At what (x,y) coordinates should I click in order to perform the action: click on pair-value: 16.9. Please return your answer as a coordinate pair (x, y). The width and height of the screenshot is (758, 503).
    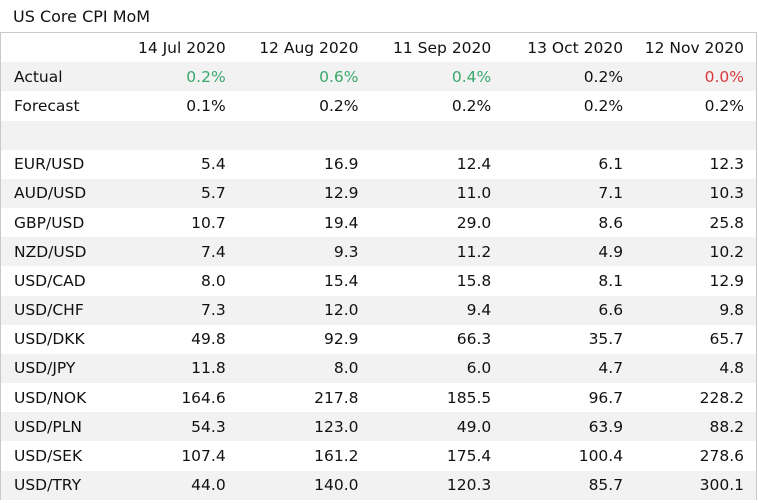
    Looking at the image, I should click on (341, 164).